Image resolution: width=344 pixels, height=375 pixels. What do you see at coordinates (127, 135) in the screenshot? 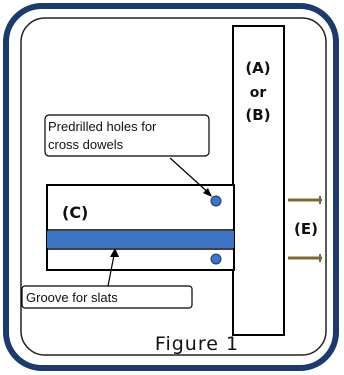
I see `holes-callout-box` at bounding box center [127, 135].